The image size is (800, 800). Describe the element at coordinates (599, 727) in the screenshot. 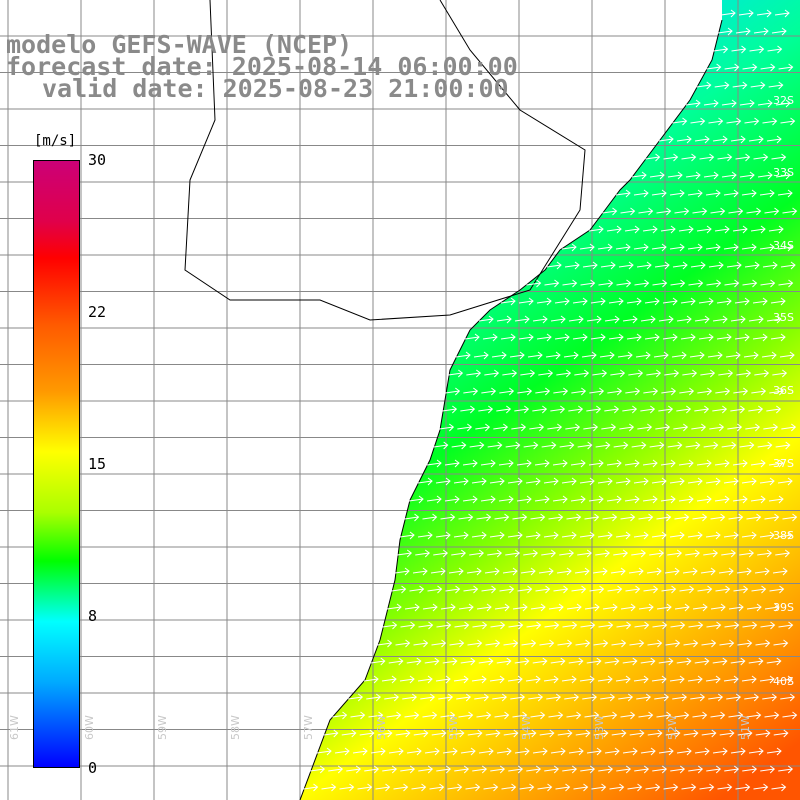

I see `lon-label-53w: 53W` at that location.